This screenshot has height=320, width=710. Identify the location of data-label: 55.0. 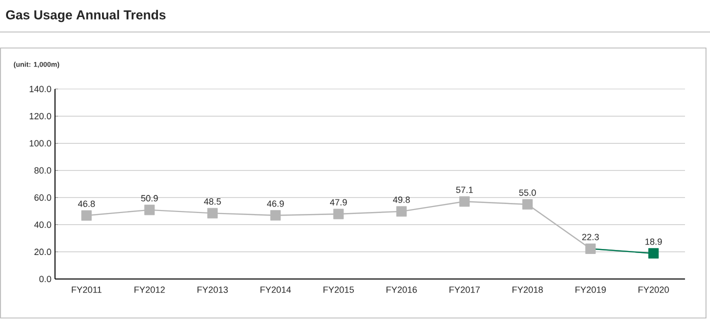
(527, 192).